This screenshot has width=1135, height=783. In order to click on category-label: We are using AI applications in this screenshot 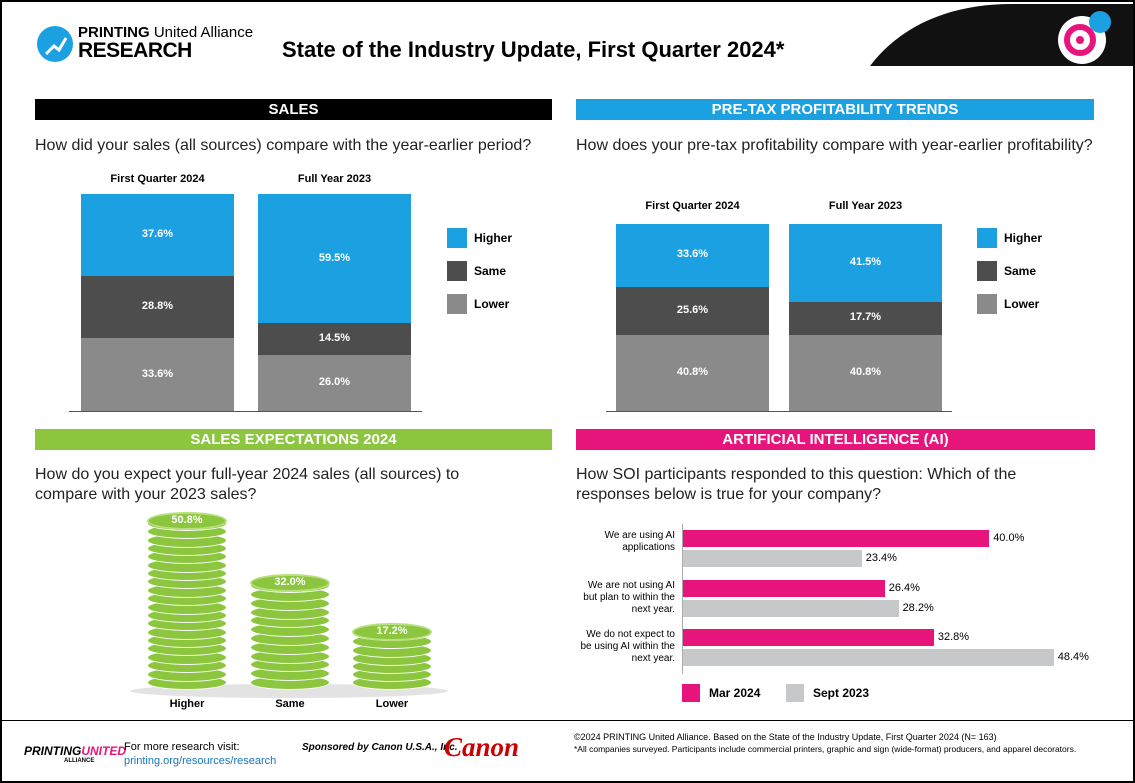, I will do `click(639, 541)`.